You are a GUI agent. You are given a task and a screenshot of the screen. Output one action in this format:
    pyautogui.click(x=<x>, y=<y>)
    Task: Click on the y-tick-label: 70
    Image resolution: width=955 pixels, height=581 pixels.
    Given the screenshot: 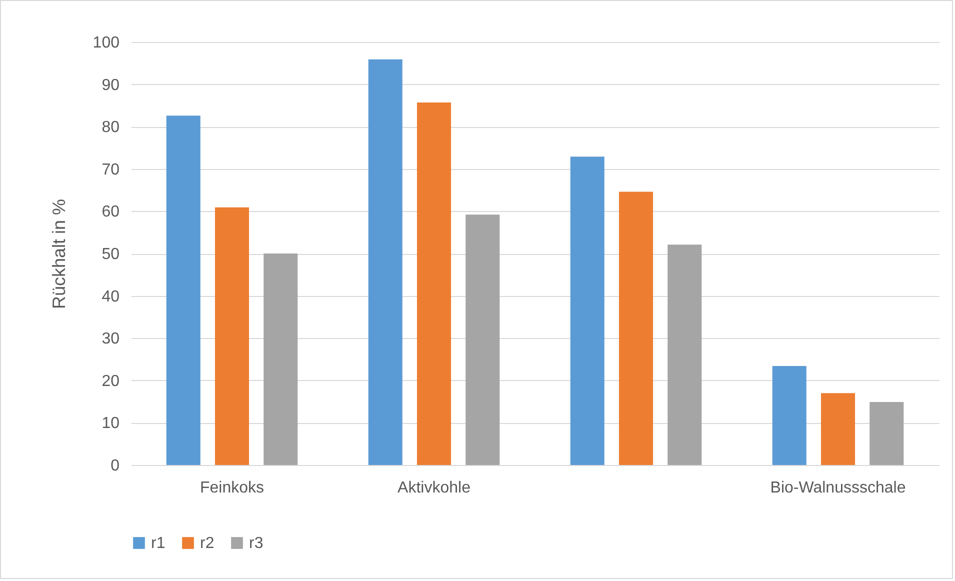 What is the action you would take?
    pyautogui.click(x=111, y=169)
    